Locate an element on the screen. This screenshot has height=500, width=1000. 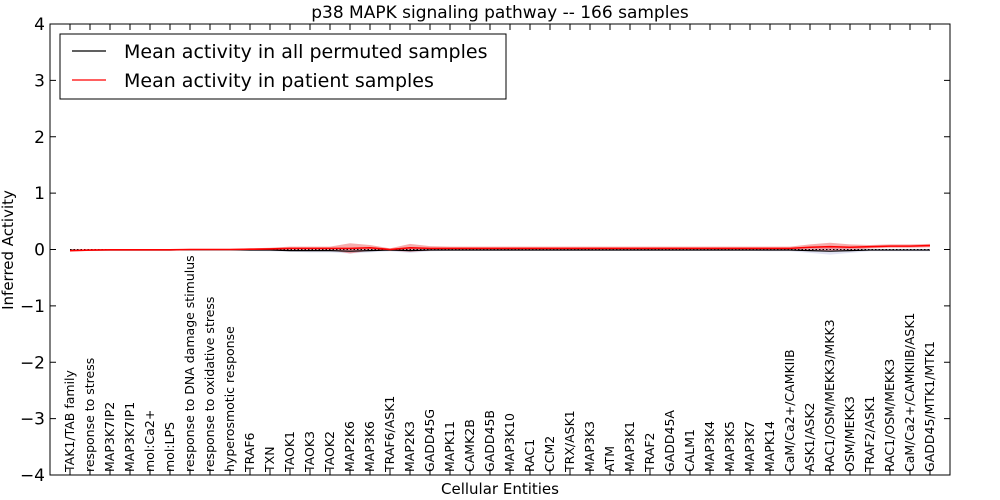
x-tick-label: TAOK2 is located at coordinates (329, 452).